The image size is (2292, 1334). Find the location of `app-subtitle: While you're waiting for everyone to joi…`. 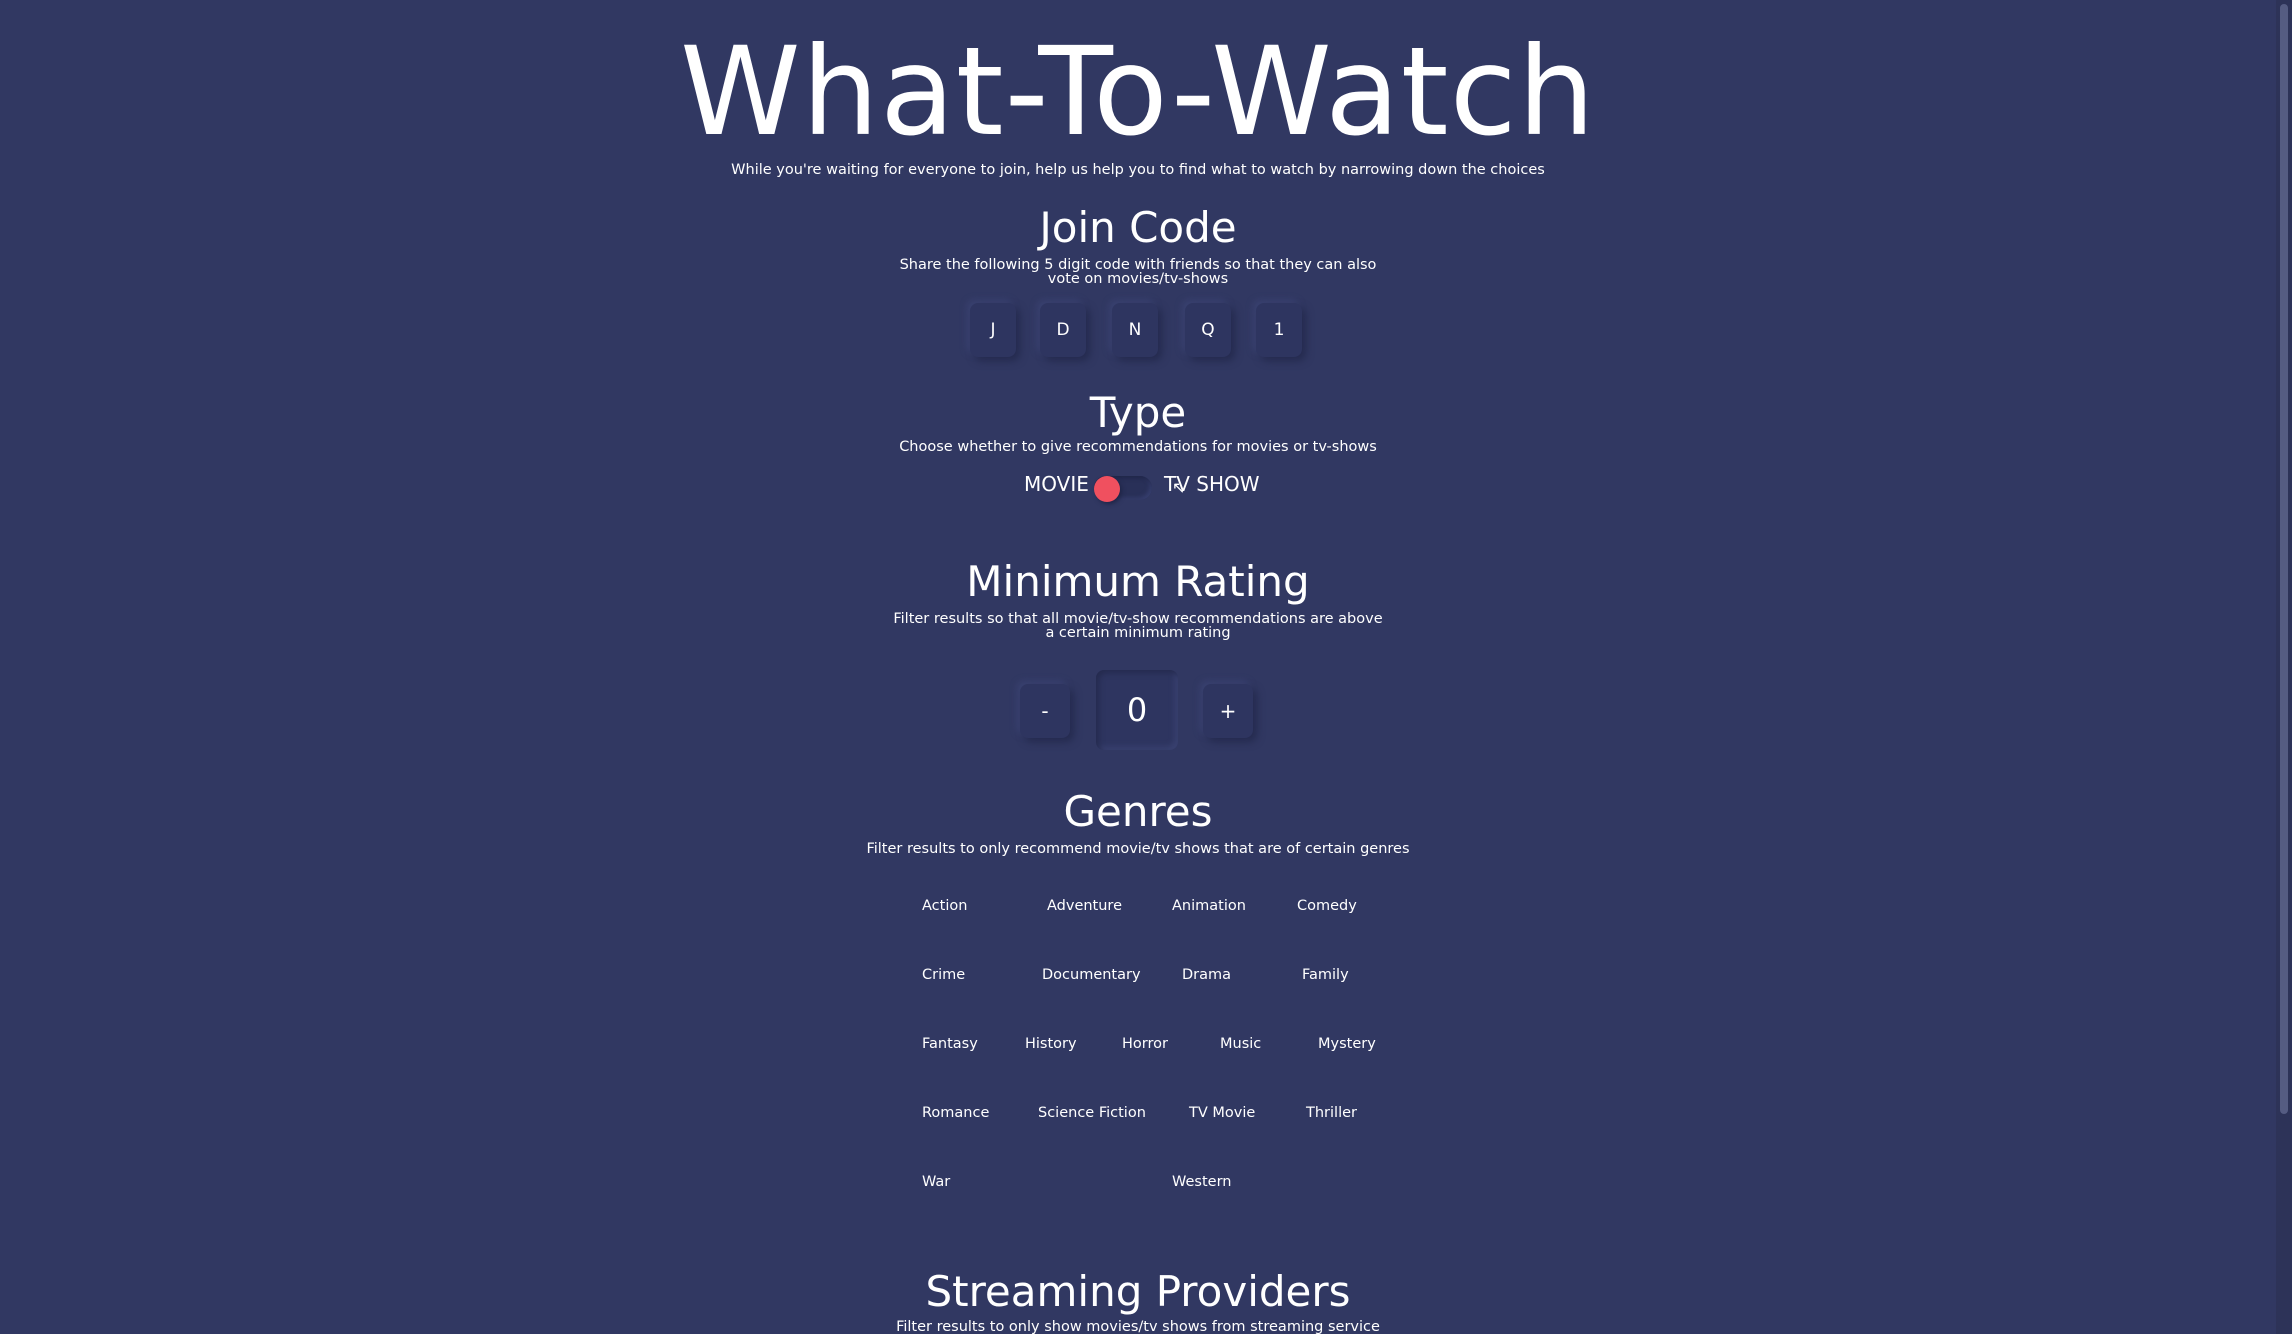

app-subtitle: While you're waiting for everyone to joi… is located at coordinates (1138, 170).